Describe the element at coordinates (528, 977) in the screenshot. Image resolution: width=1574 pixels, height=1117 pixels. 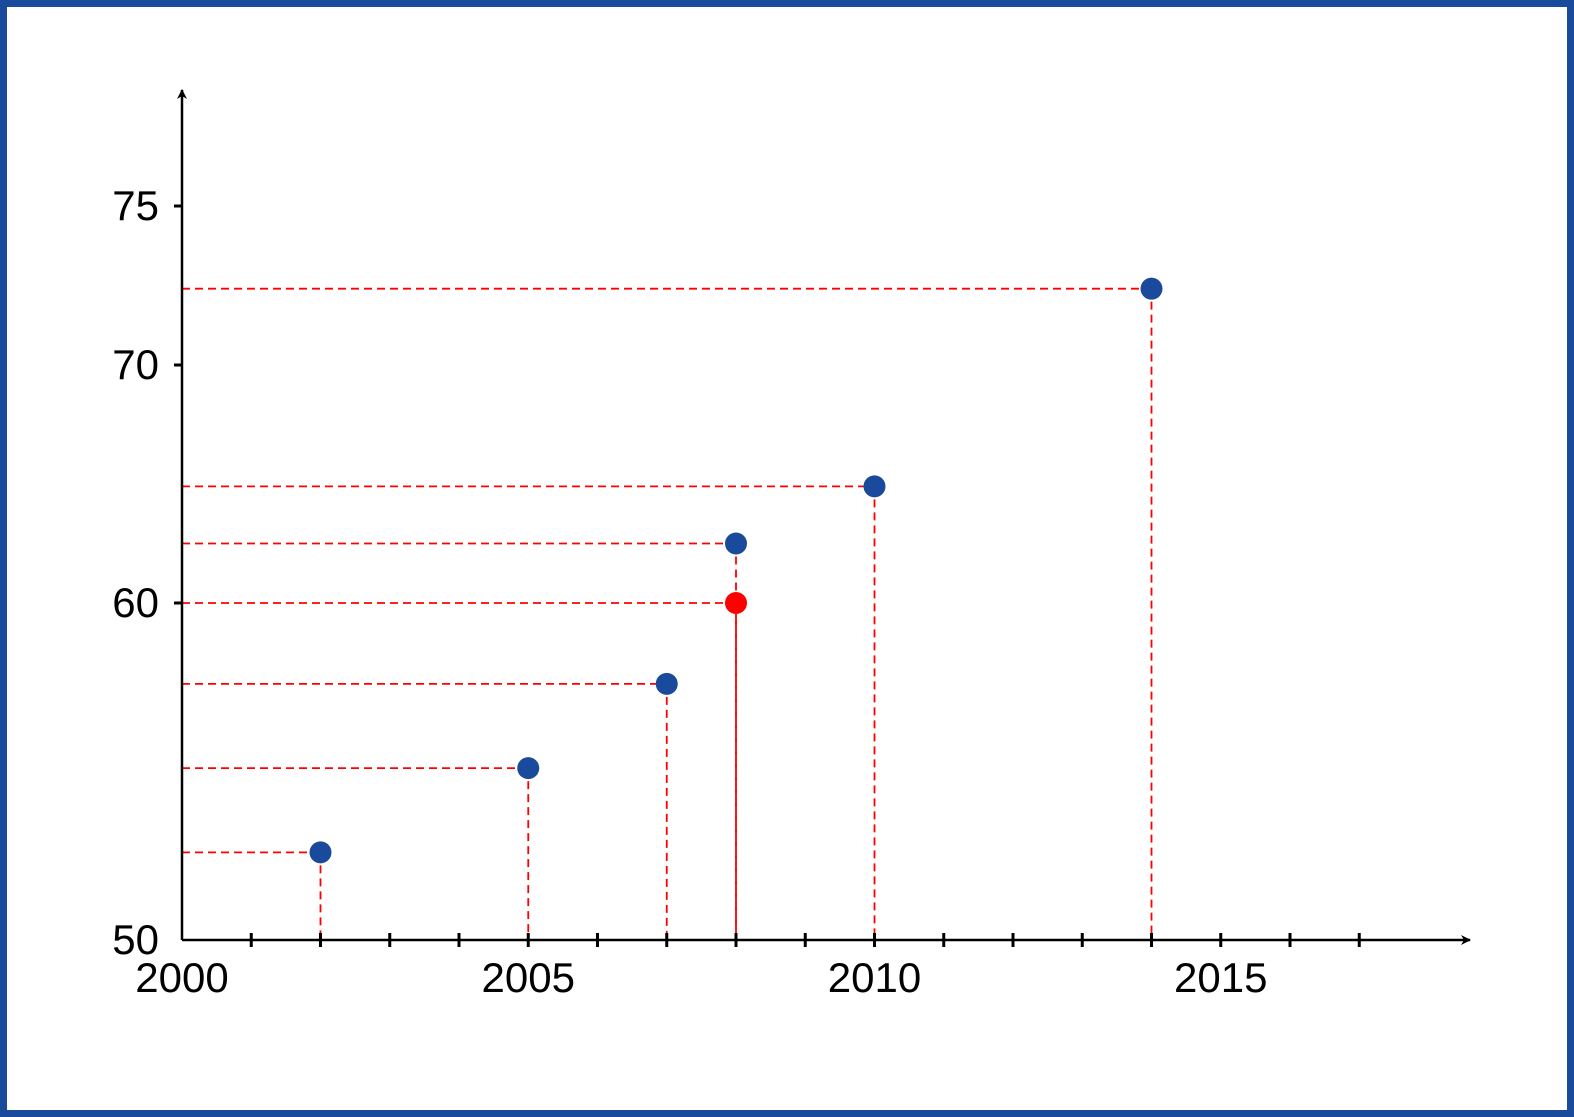
I see `x-tick-label: 2005` at that location.